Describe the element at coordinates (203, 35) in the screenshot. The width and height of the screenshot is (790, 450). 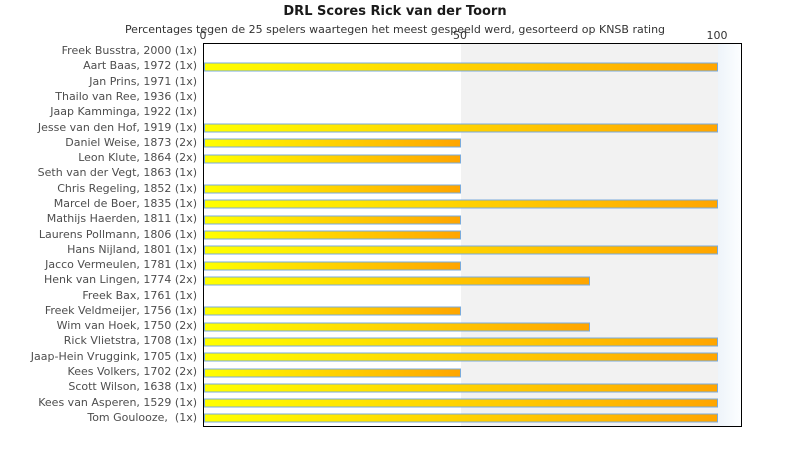
I see `axis-tick-label: 0` at that location.